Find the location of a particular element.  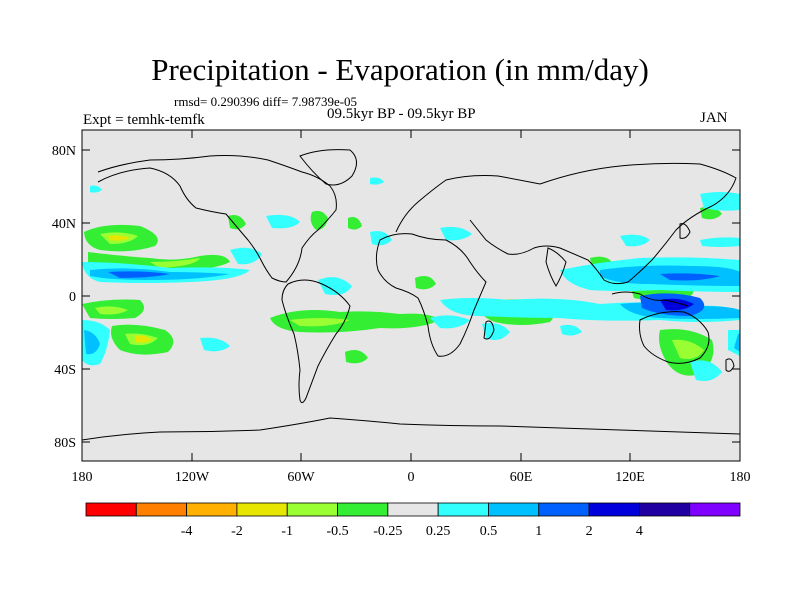

lat-label-40n: 40N is located at coordinates (64, 224).